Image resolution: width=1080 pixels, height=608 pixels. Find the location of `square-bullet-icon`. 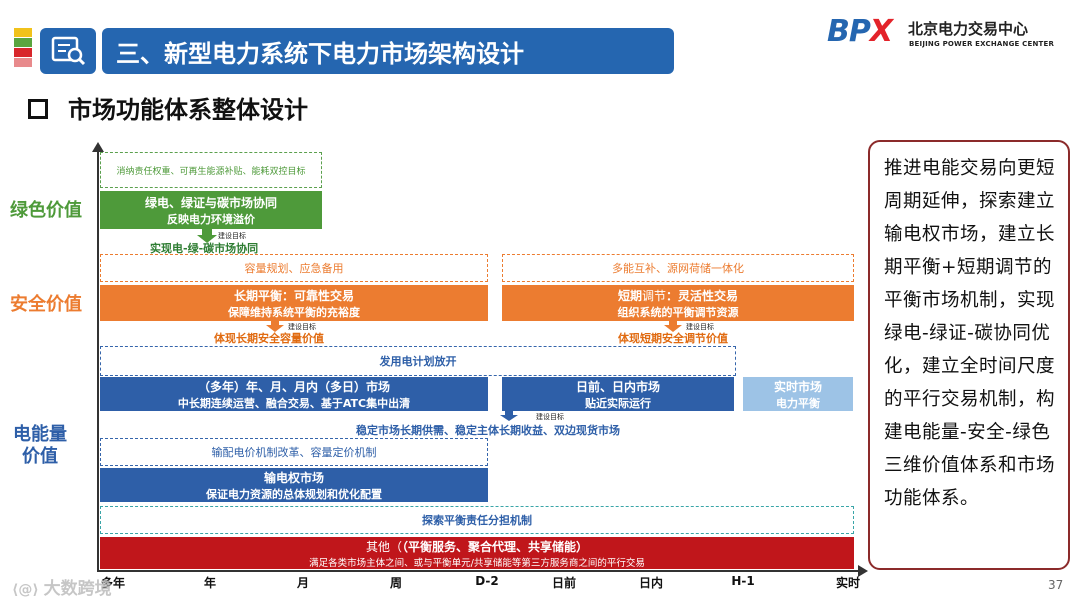

square-bullet-icon is located at coordinates (38, 109).